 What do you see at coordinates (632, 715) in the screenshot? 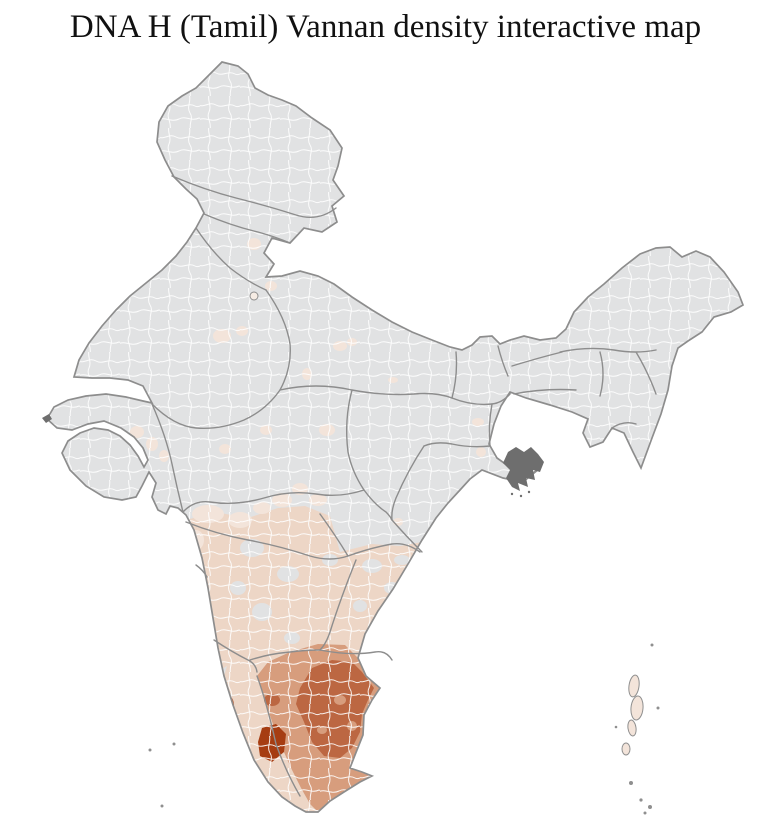
I see `andaman-islands` at bounding box center [632, 715].